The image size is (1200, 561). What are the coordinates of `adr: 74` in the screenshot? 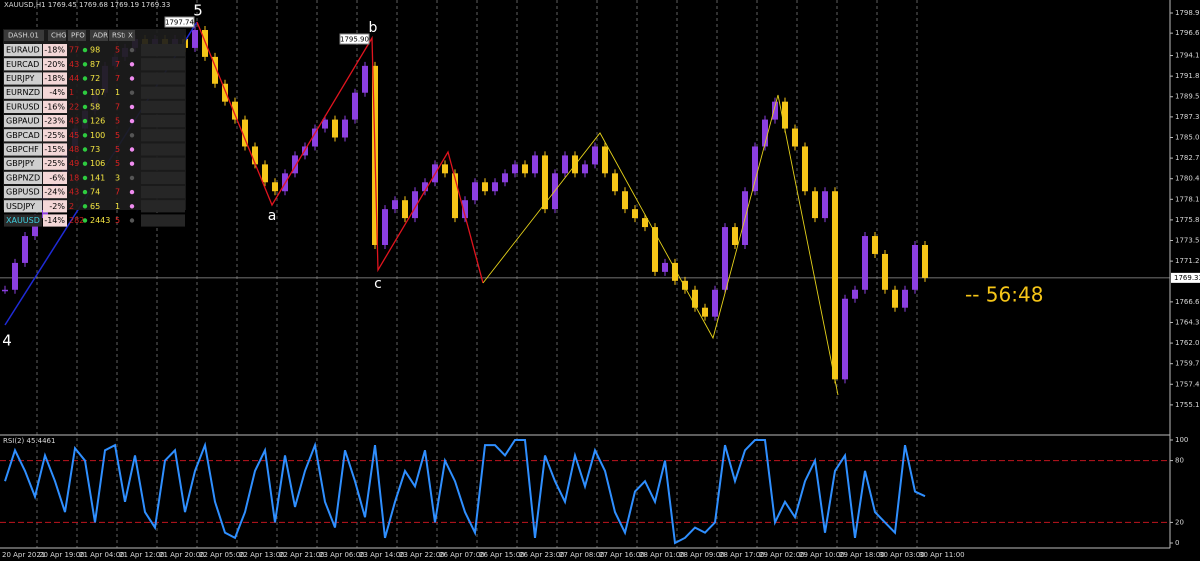 It's located at (95, 192).